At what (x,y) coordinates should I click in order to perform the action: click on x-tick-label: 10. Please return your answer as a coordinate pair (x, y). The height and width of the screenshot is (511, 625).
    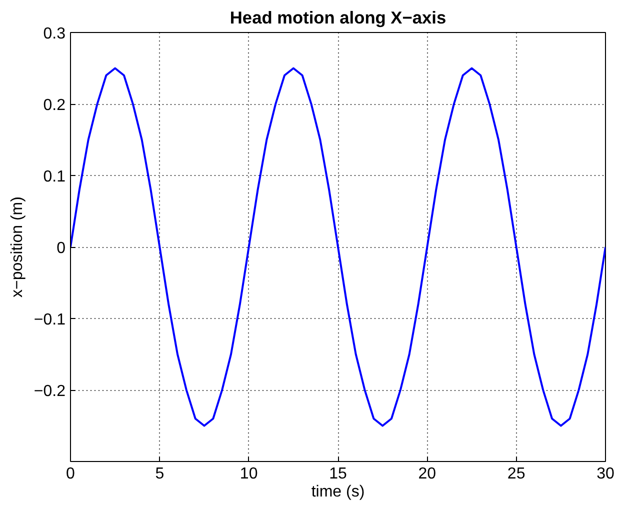
    Looking at the image, I should click on (249, 474).